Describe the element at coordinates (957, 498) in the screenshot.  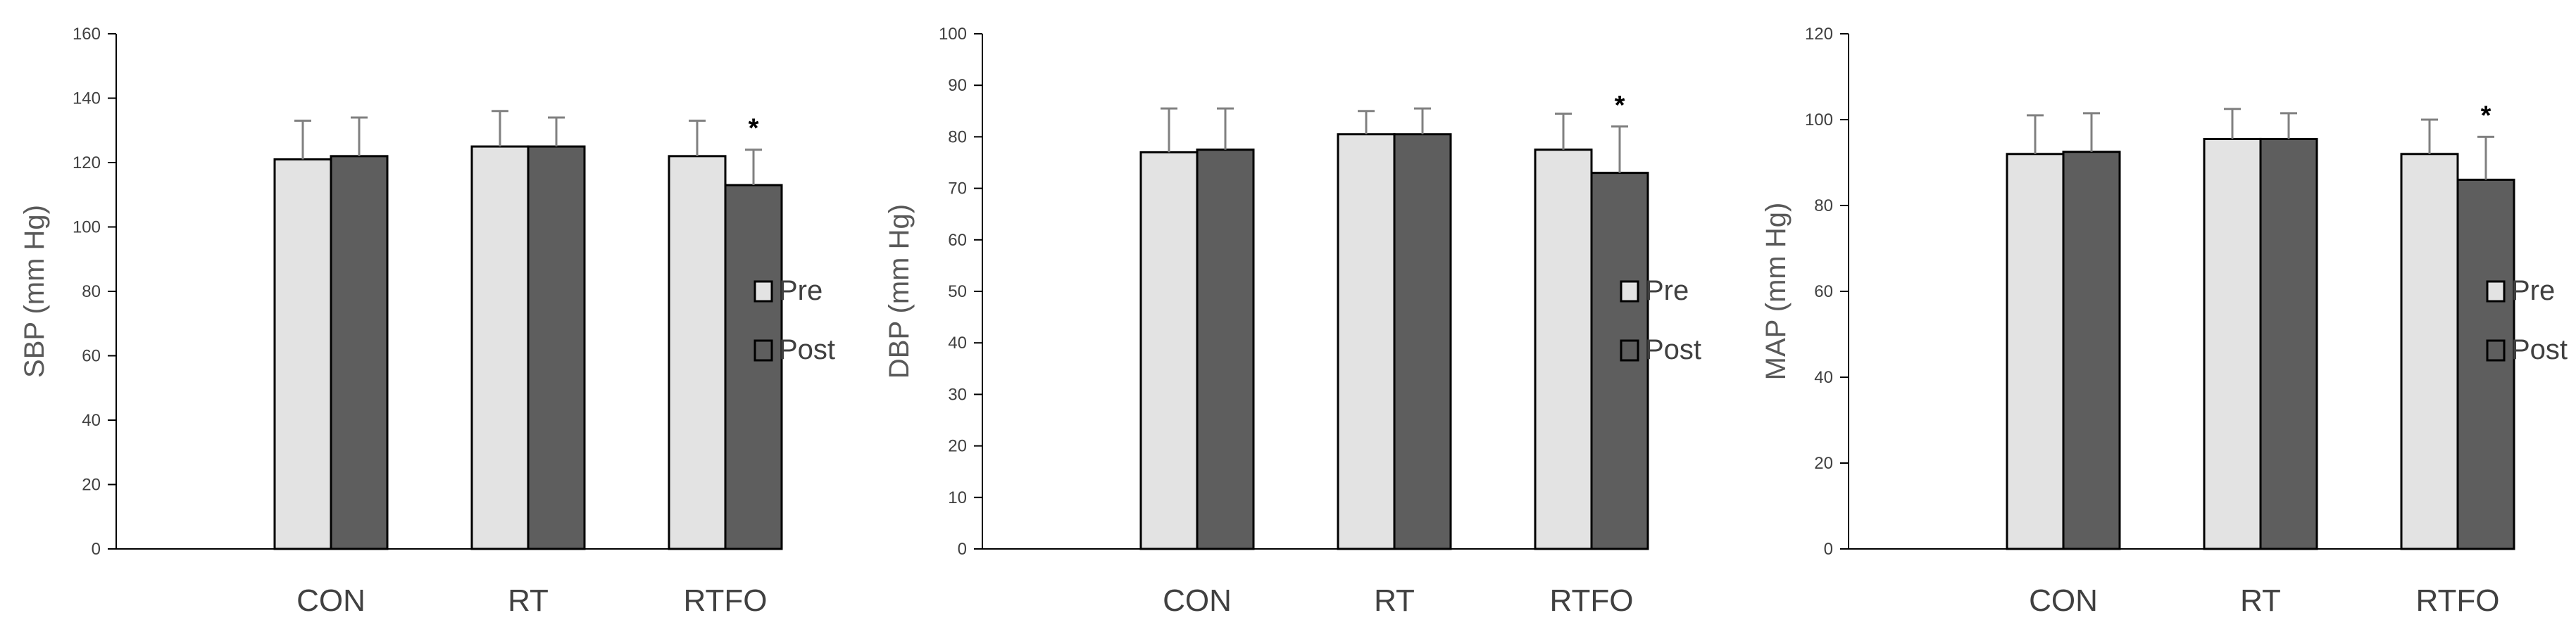
I see `y-tick-label: 10` at that location.